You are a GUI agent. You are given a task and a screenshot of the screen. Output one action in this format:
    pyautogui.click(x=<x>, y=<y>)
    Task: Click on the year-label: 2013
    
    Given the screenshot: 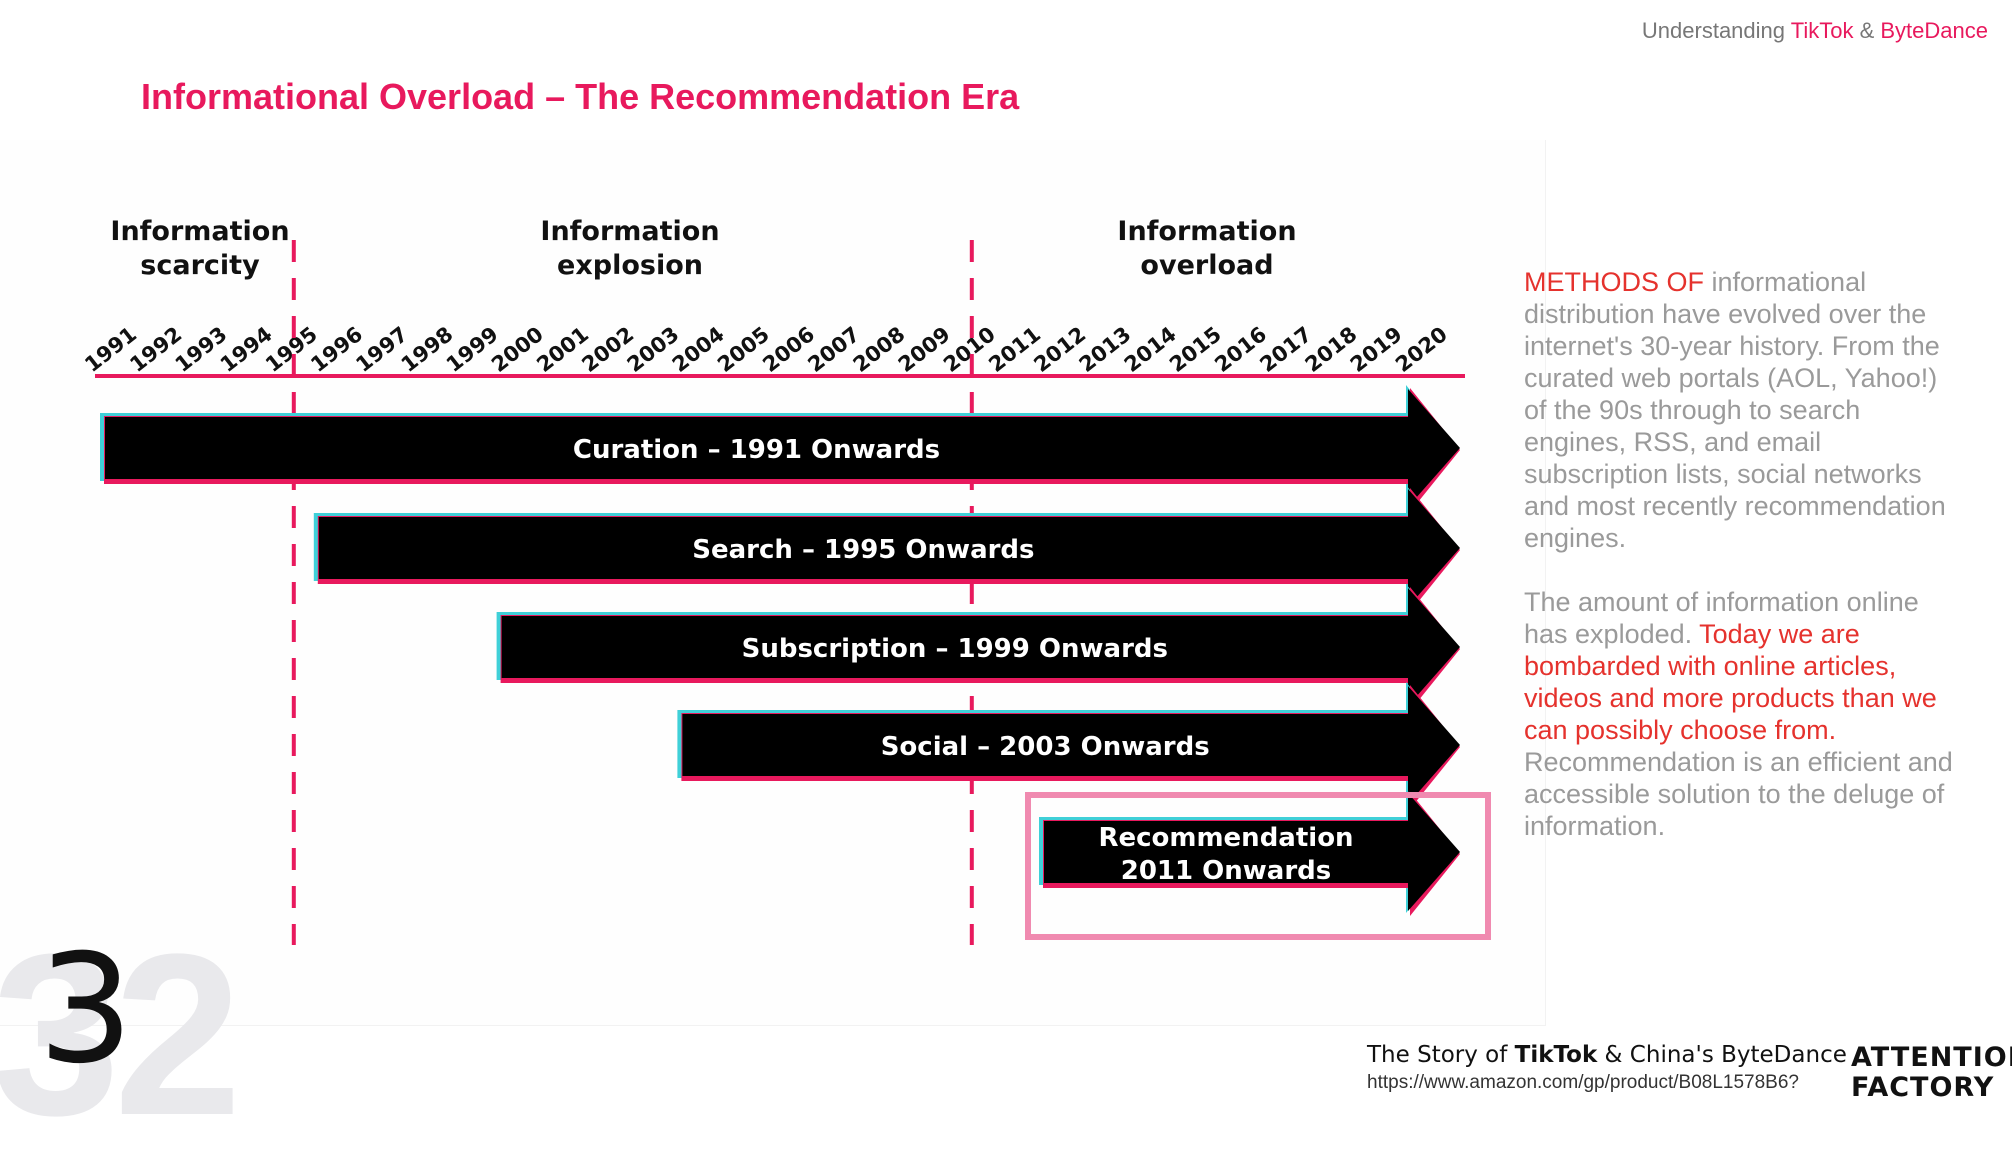 What is the action you would take?
    pyautogui.click(x=1105, y=349)
    